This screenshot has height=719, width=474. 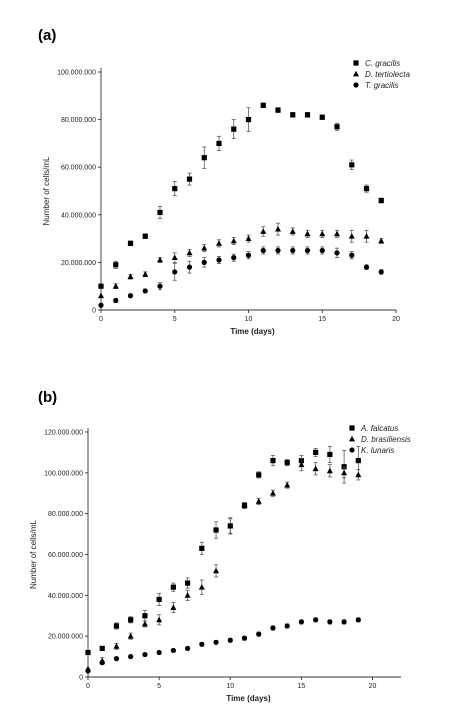 I want to click on x-tick-label: 15, so click(x=302, y=686).